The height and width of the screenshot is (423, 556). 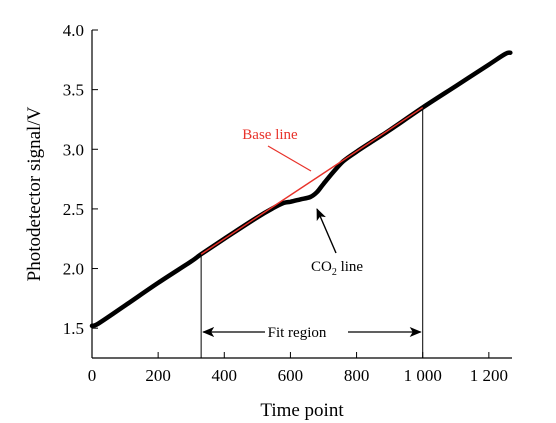 I want to click on x-tick-label: 1 200, so click(x=489, y=375).